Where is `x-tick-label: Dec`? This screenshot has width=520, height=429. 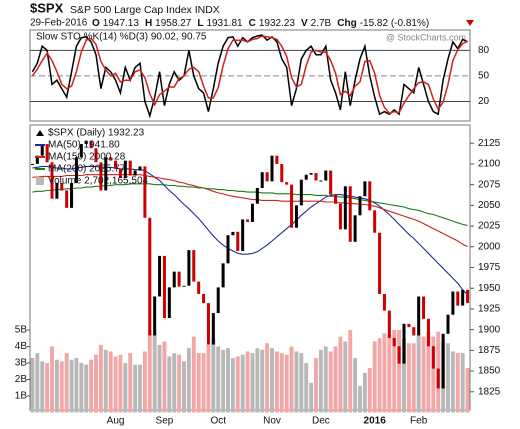
x-tick-label: Dec is located at coordinates (321, 421).